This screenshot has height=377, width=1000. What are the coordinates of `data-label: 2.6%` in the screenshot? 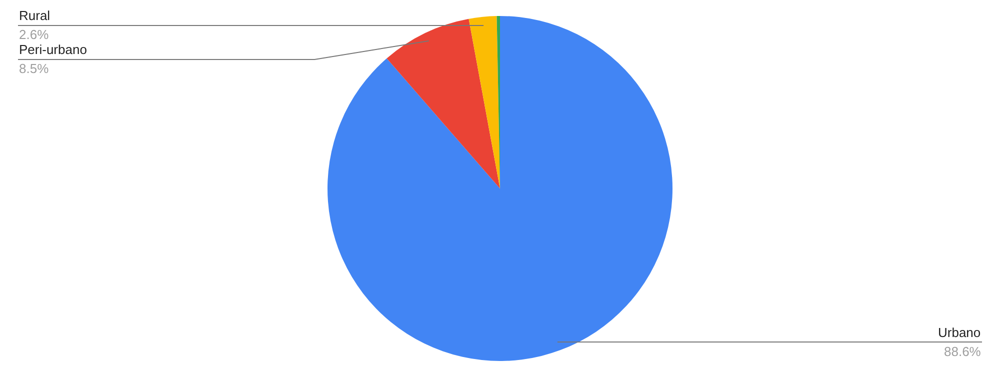 It's located at (34, 34).